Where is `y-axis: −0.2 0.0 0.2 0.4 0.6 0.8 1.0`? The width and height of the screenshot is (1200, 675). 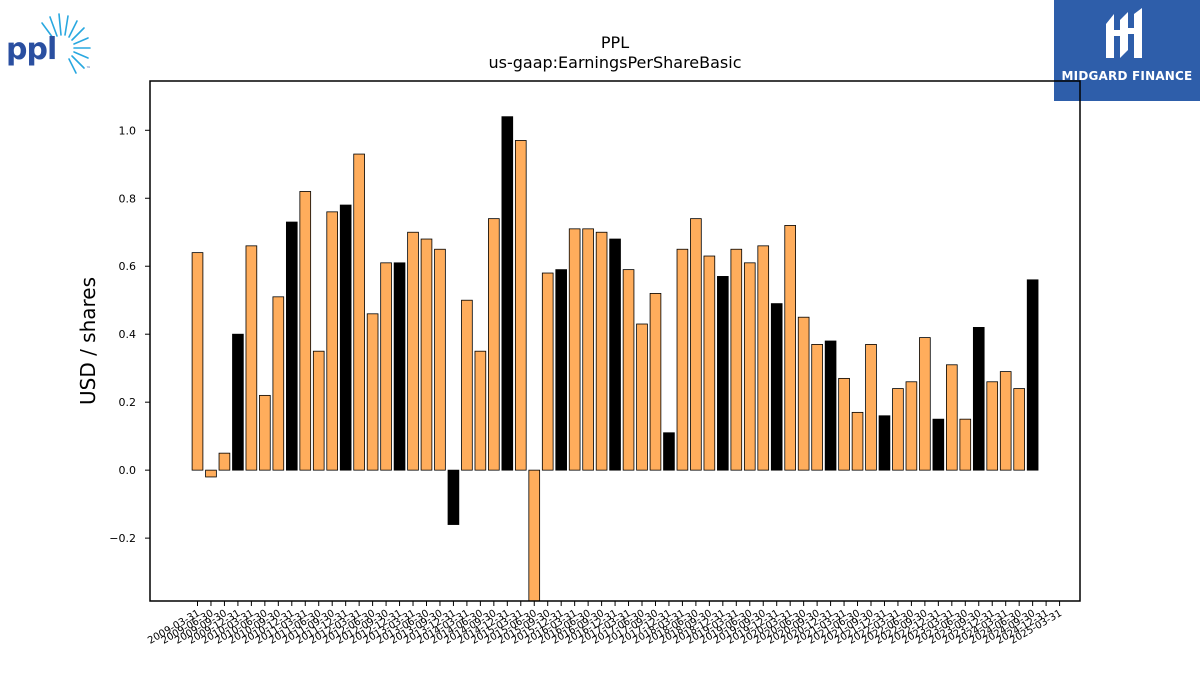
y-axis: −0.2 0.0 0.2 0.4 0.6 0.8 1.0 is located at coordinates (129, 334).